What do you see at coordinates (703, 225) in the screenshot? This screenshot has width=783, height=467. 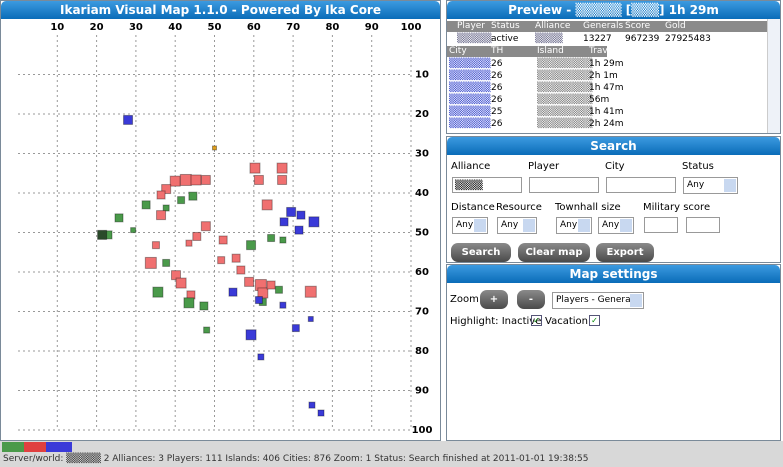 I see `military-max` at bounding box center [703, 225].